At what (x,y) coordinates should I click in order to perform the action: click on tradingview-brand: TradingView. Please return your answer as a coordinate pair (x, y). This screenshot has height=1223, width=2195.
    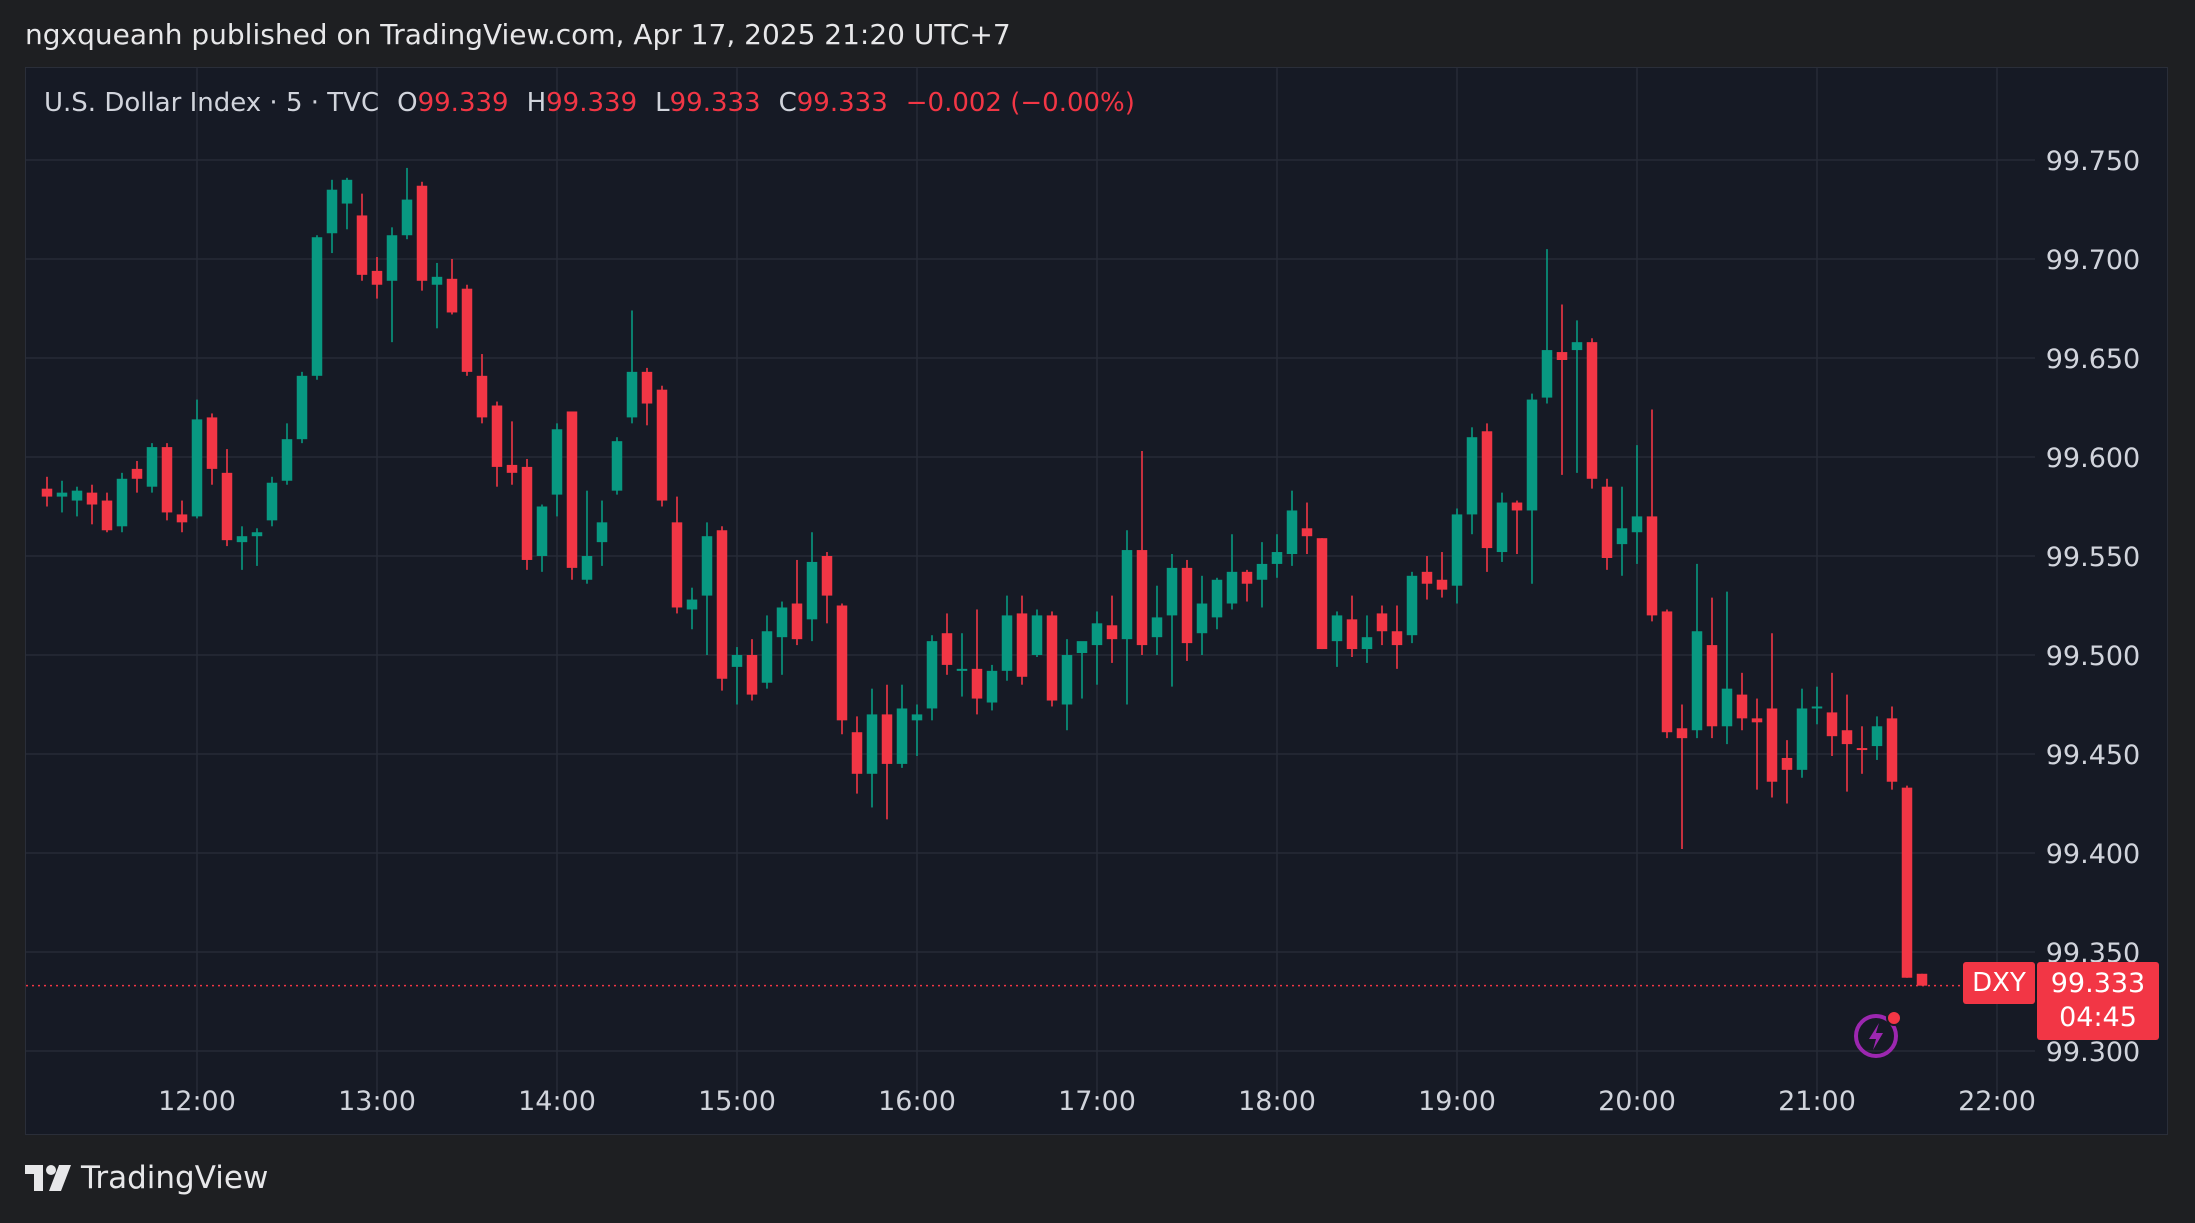
    Looking at the image, I should click on (146, 1178).